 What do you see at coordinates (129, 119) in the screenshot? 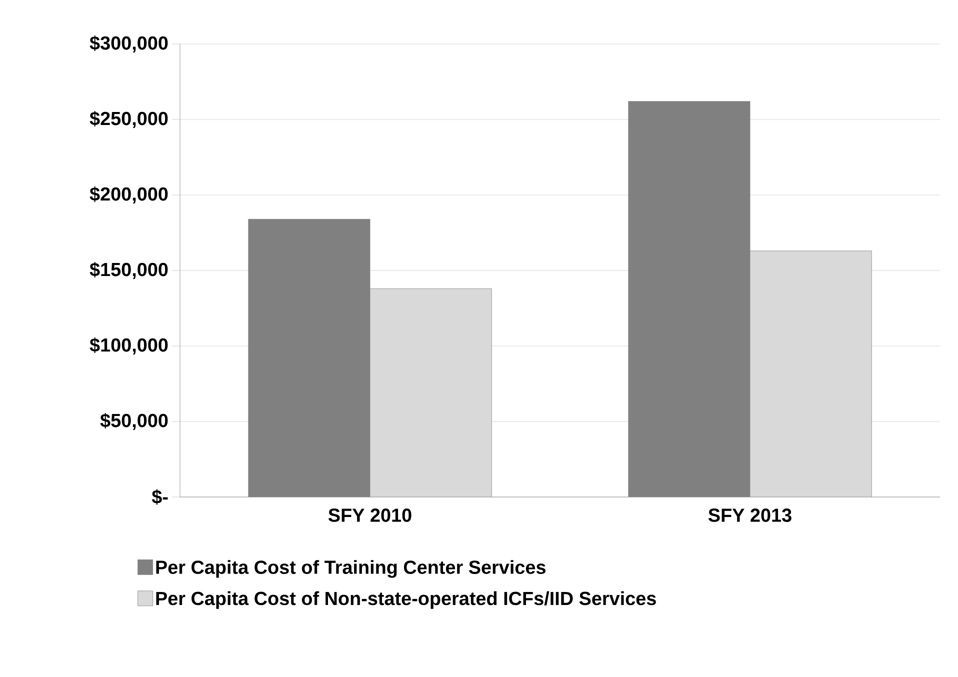
I see `y-tick-label: $250,000` at bounding box center [129, 119].